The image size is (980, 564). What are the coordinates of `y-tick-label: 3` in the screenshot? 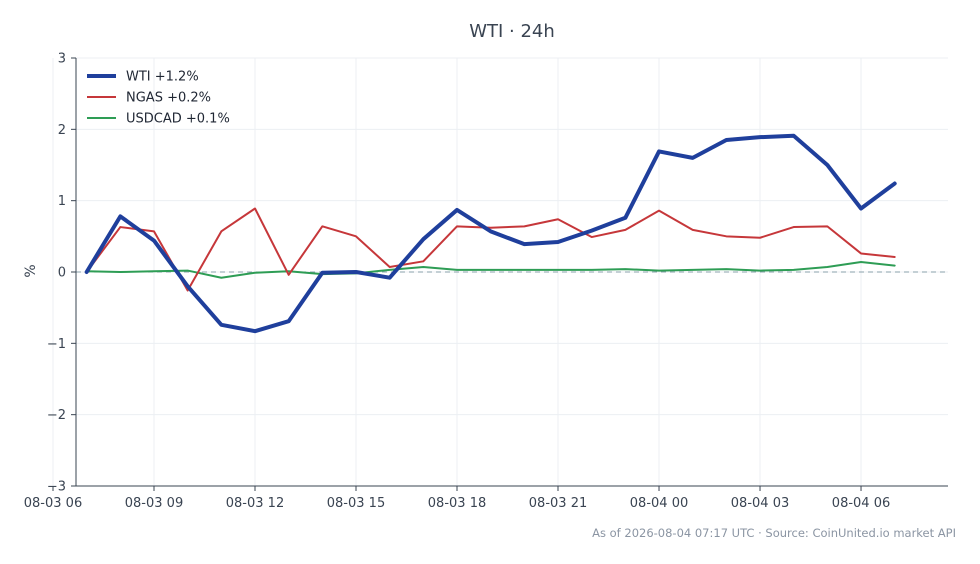 It's located at (62, 59).